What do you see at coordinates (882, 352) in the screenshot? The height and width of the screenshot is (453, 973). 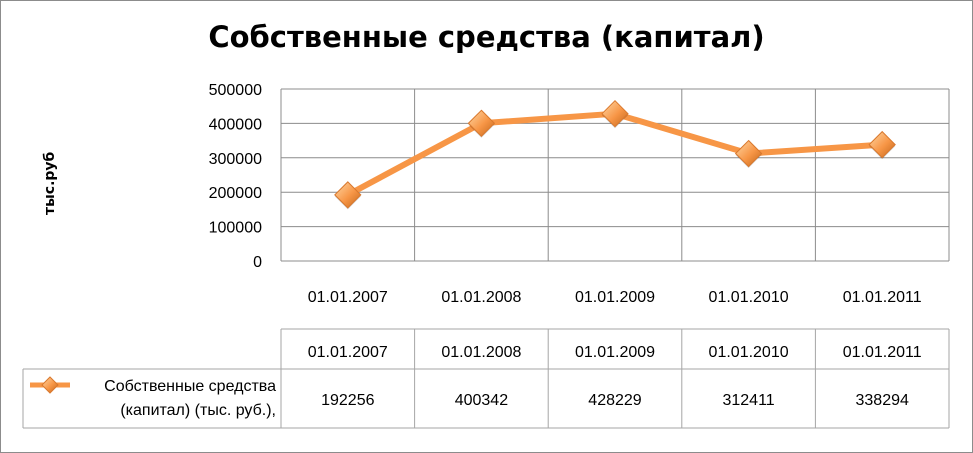 I see `table-header-cell: 01.01.2011` at bounding box center [882, 352].